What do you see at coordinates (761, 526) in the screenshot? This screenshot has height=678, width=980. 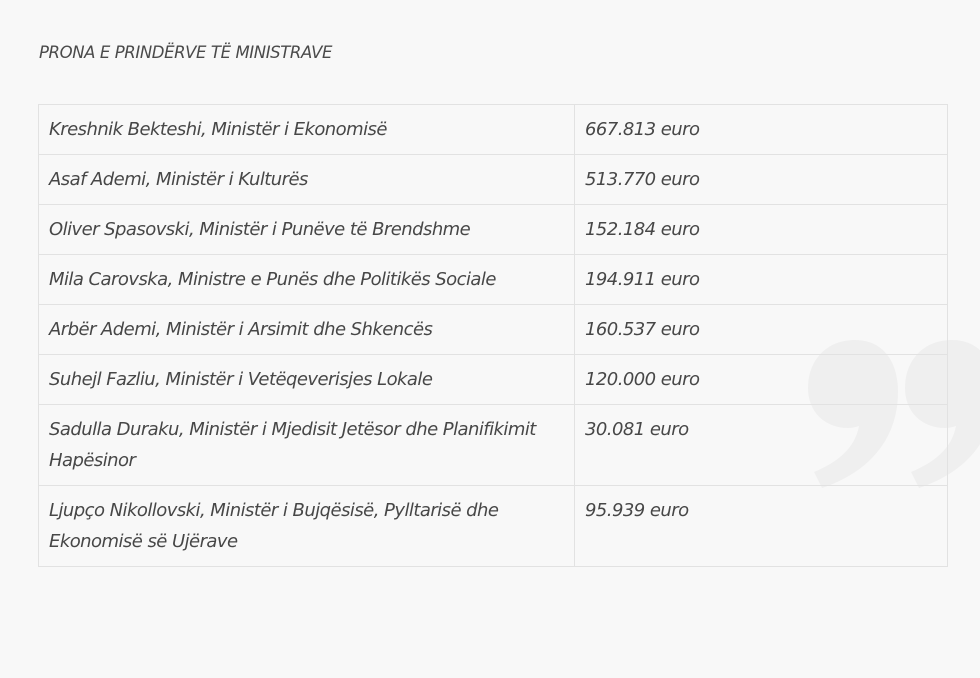 I see `asset-value-cell: 95.939 euro` at bounding box center [761, 526].